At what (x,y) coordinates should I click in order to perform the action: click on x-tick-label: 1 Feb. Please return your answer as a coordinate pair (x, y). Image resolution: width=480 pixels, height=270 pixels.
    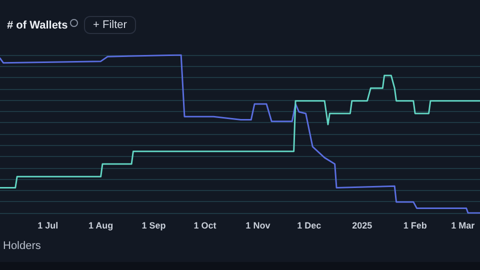
    Looking at the image, I should click on (415, 225).